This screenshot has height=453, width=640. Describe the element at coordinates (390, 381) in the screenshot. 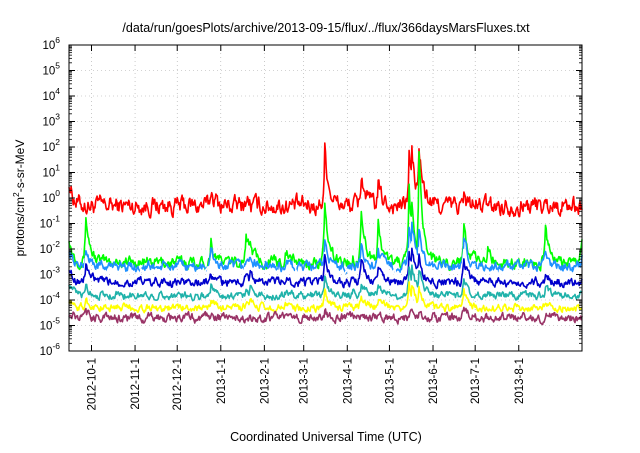

I see `x-tick-label: 2013-5-1` at that location.